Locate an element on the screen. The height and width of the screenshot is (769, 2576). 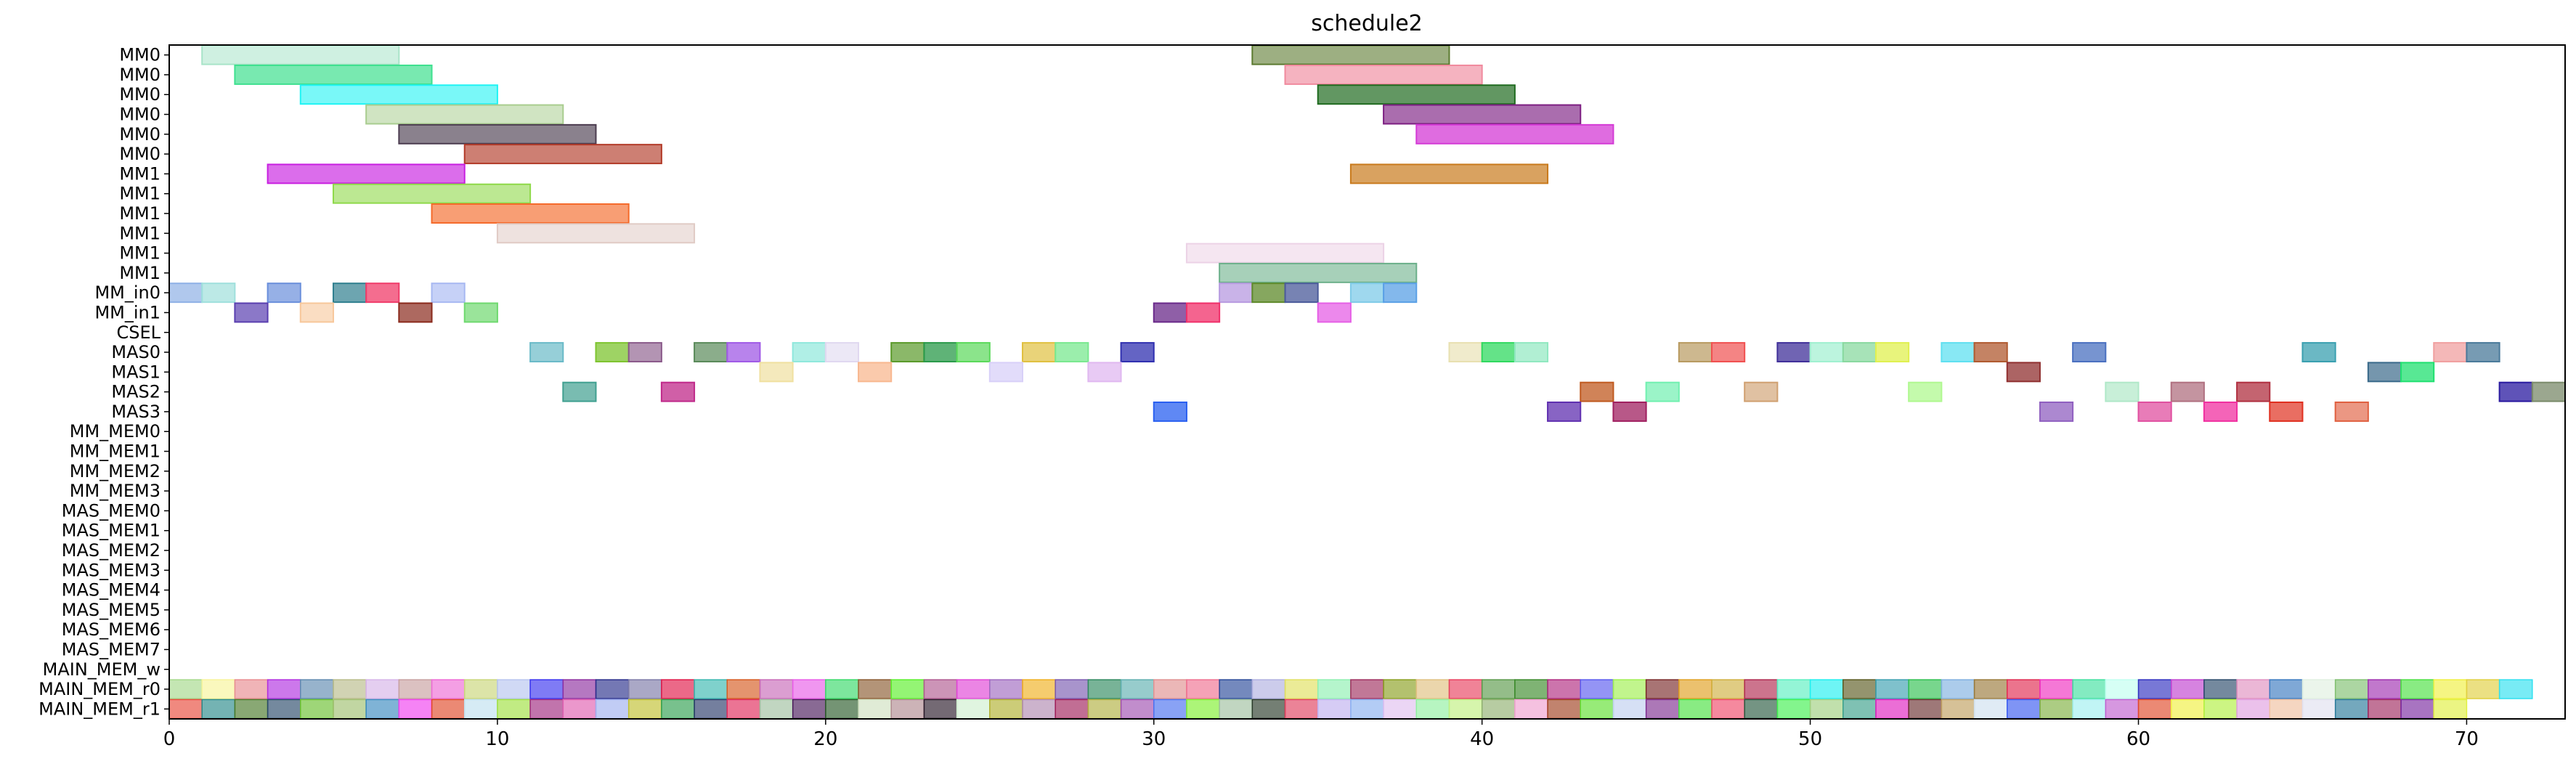
x-tick-label: 40 is located at coordinates (1482, 739).